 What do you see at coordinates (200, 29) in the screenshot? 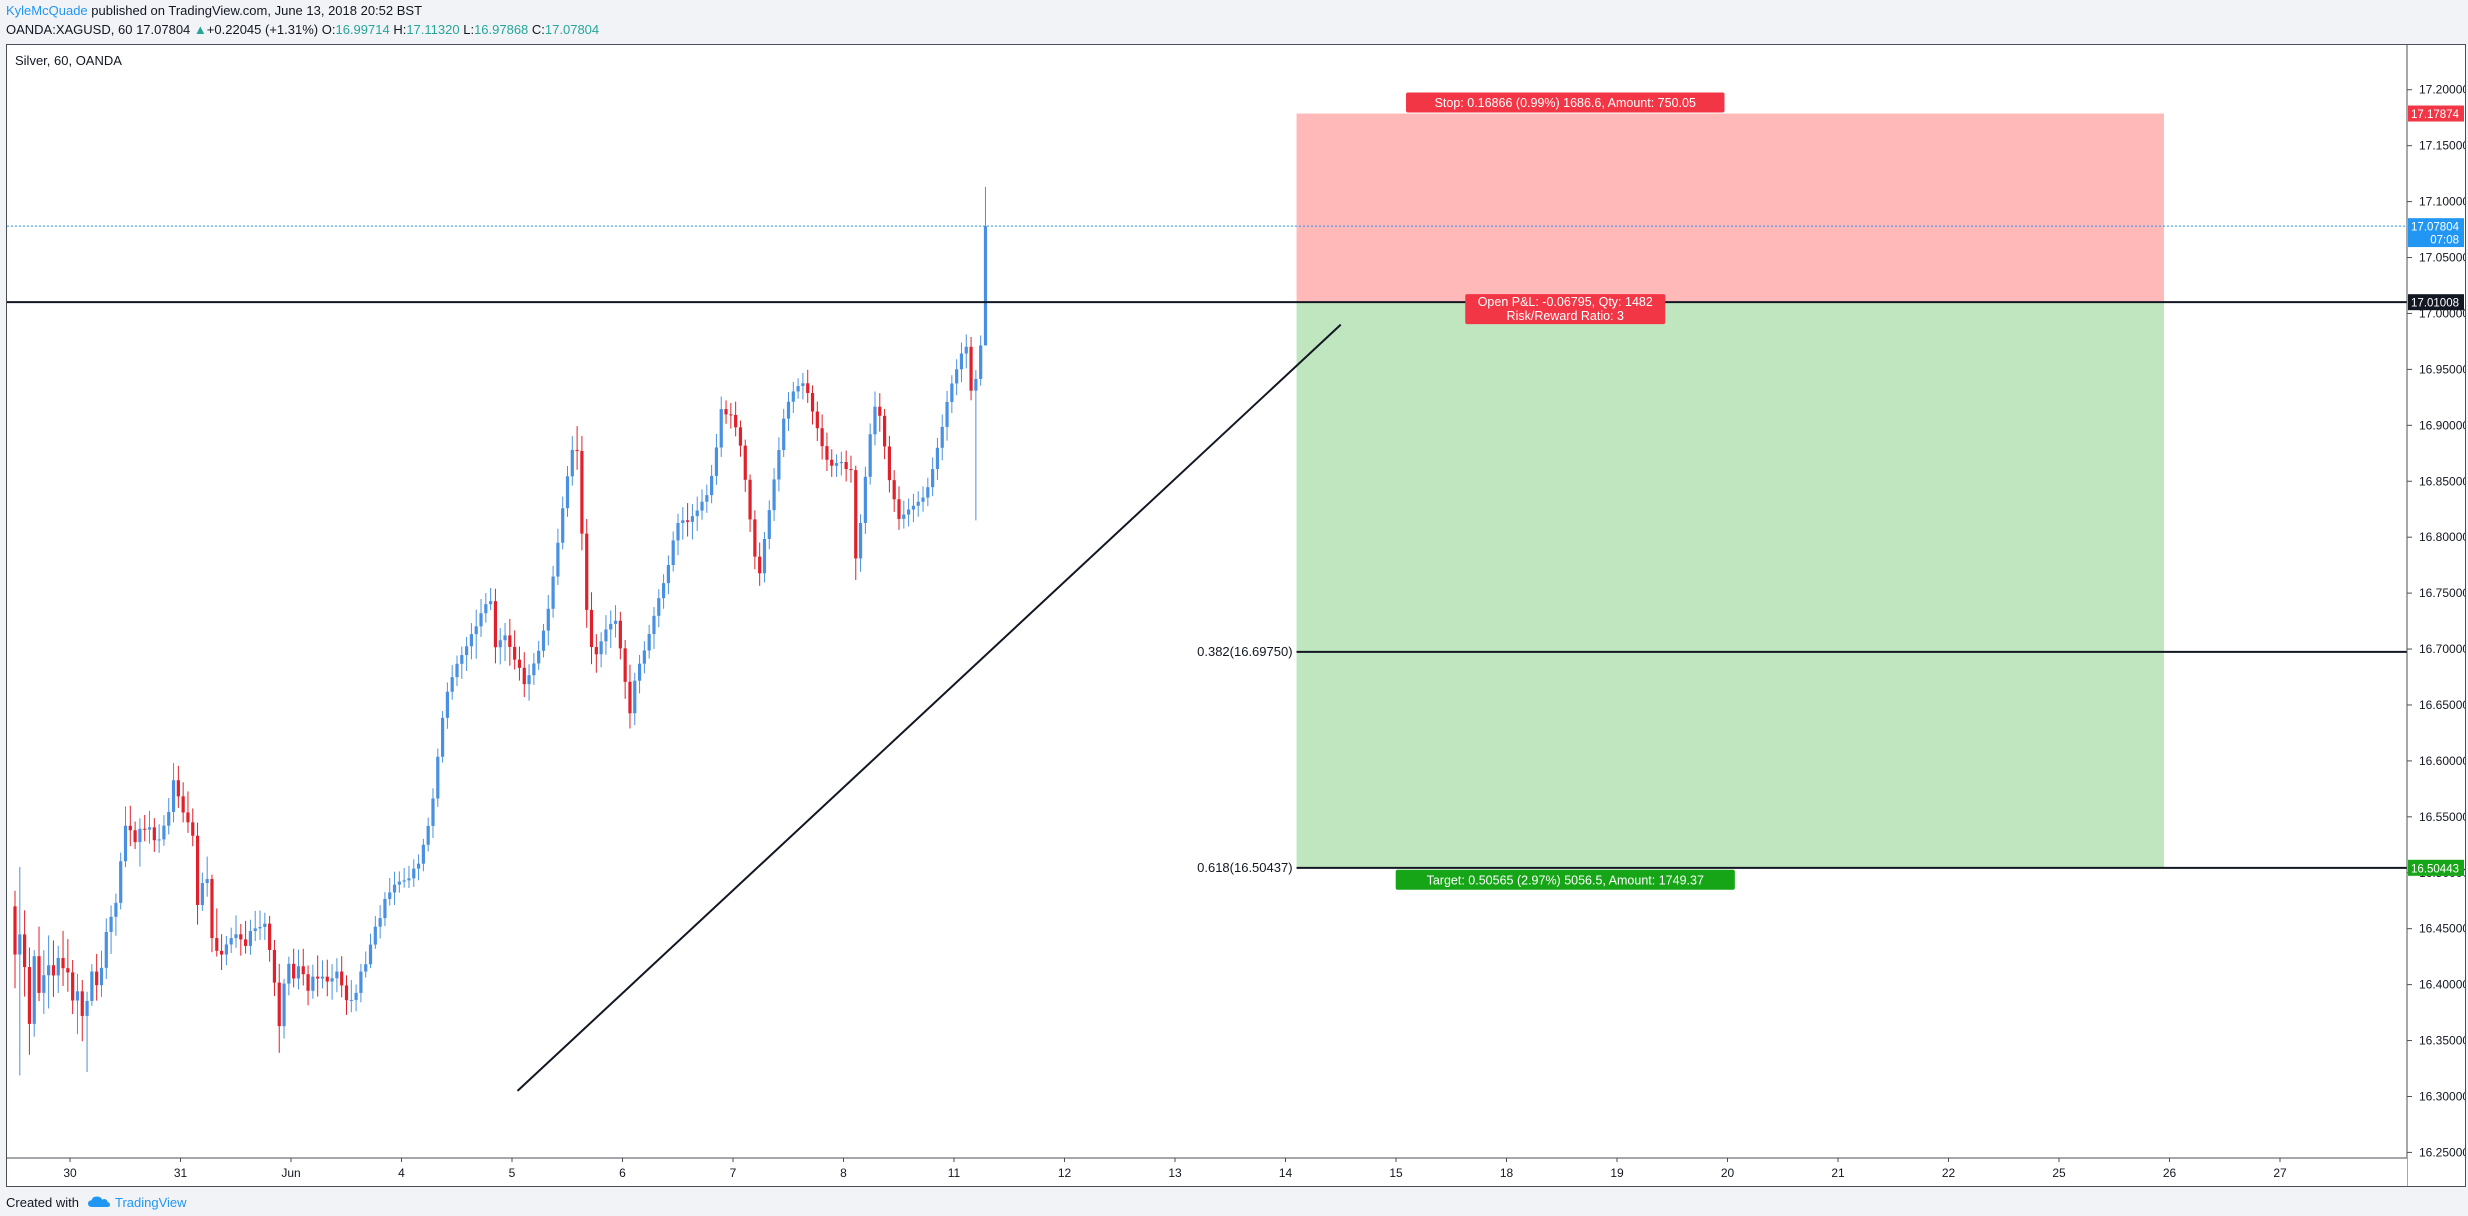
I see `up-arrow-icon: ▲` at bounding box center [200, 29].